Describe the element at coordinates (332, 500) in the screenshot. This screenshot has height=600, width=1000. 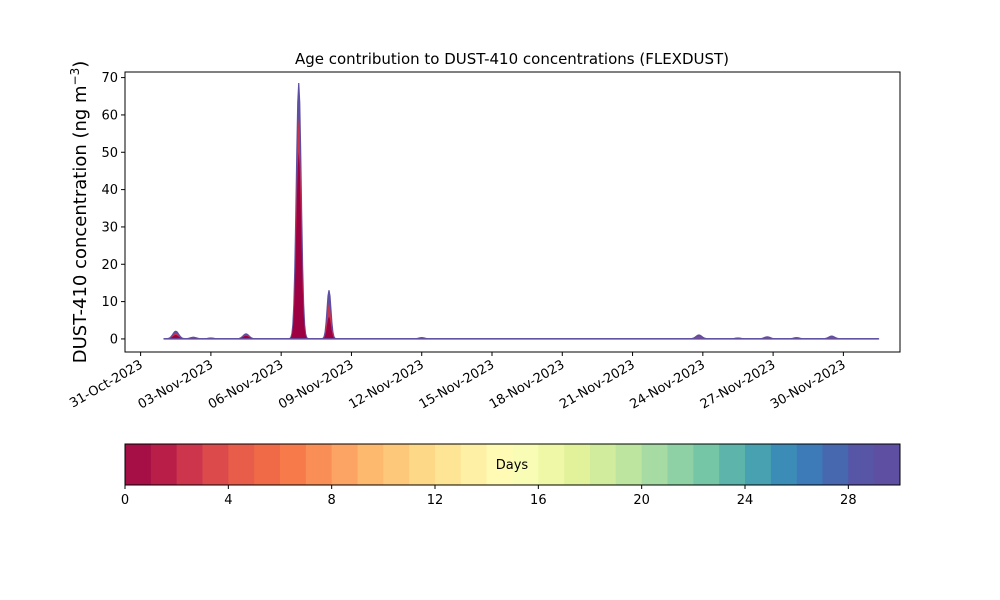
I see `colorbar-tick-label: 8` at that location.